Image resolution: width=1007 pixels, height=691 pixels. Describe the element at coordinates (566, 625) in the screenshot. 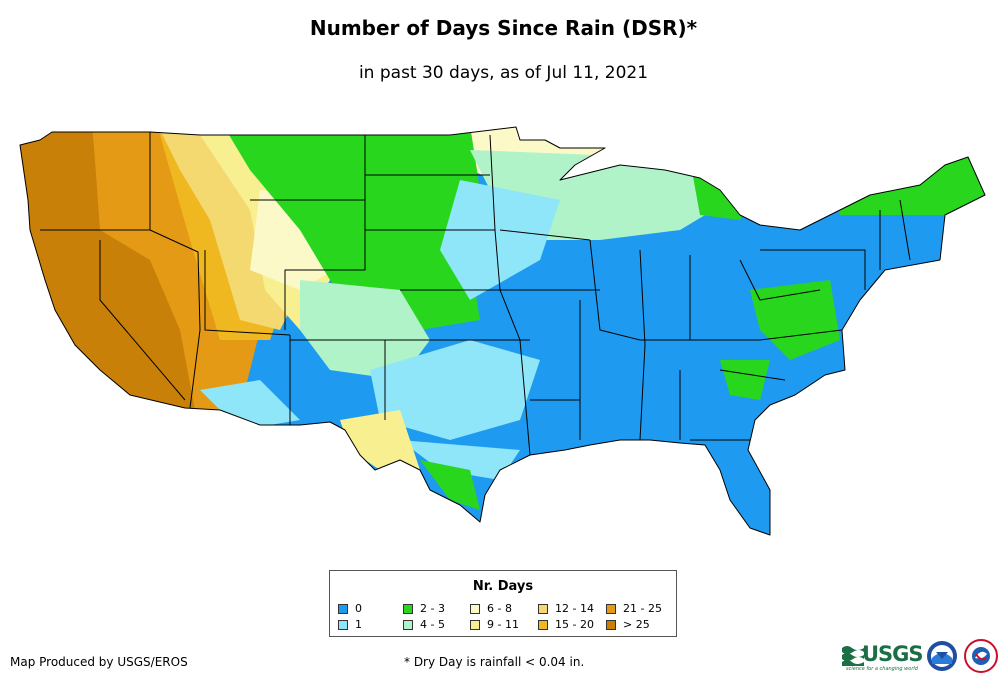

I see `legend-item: 15 - 20` at that location.